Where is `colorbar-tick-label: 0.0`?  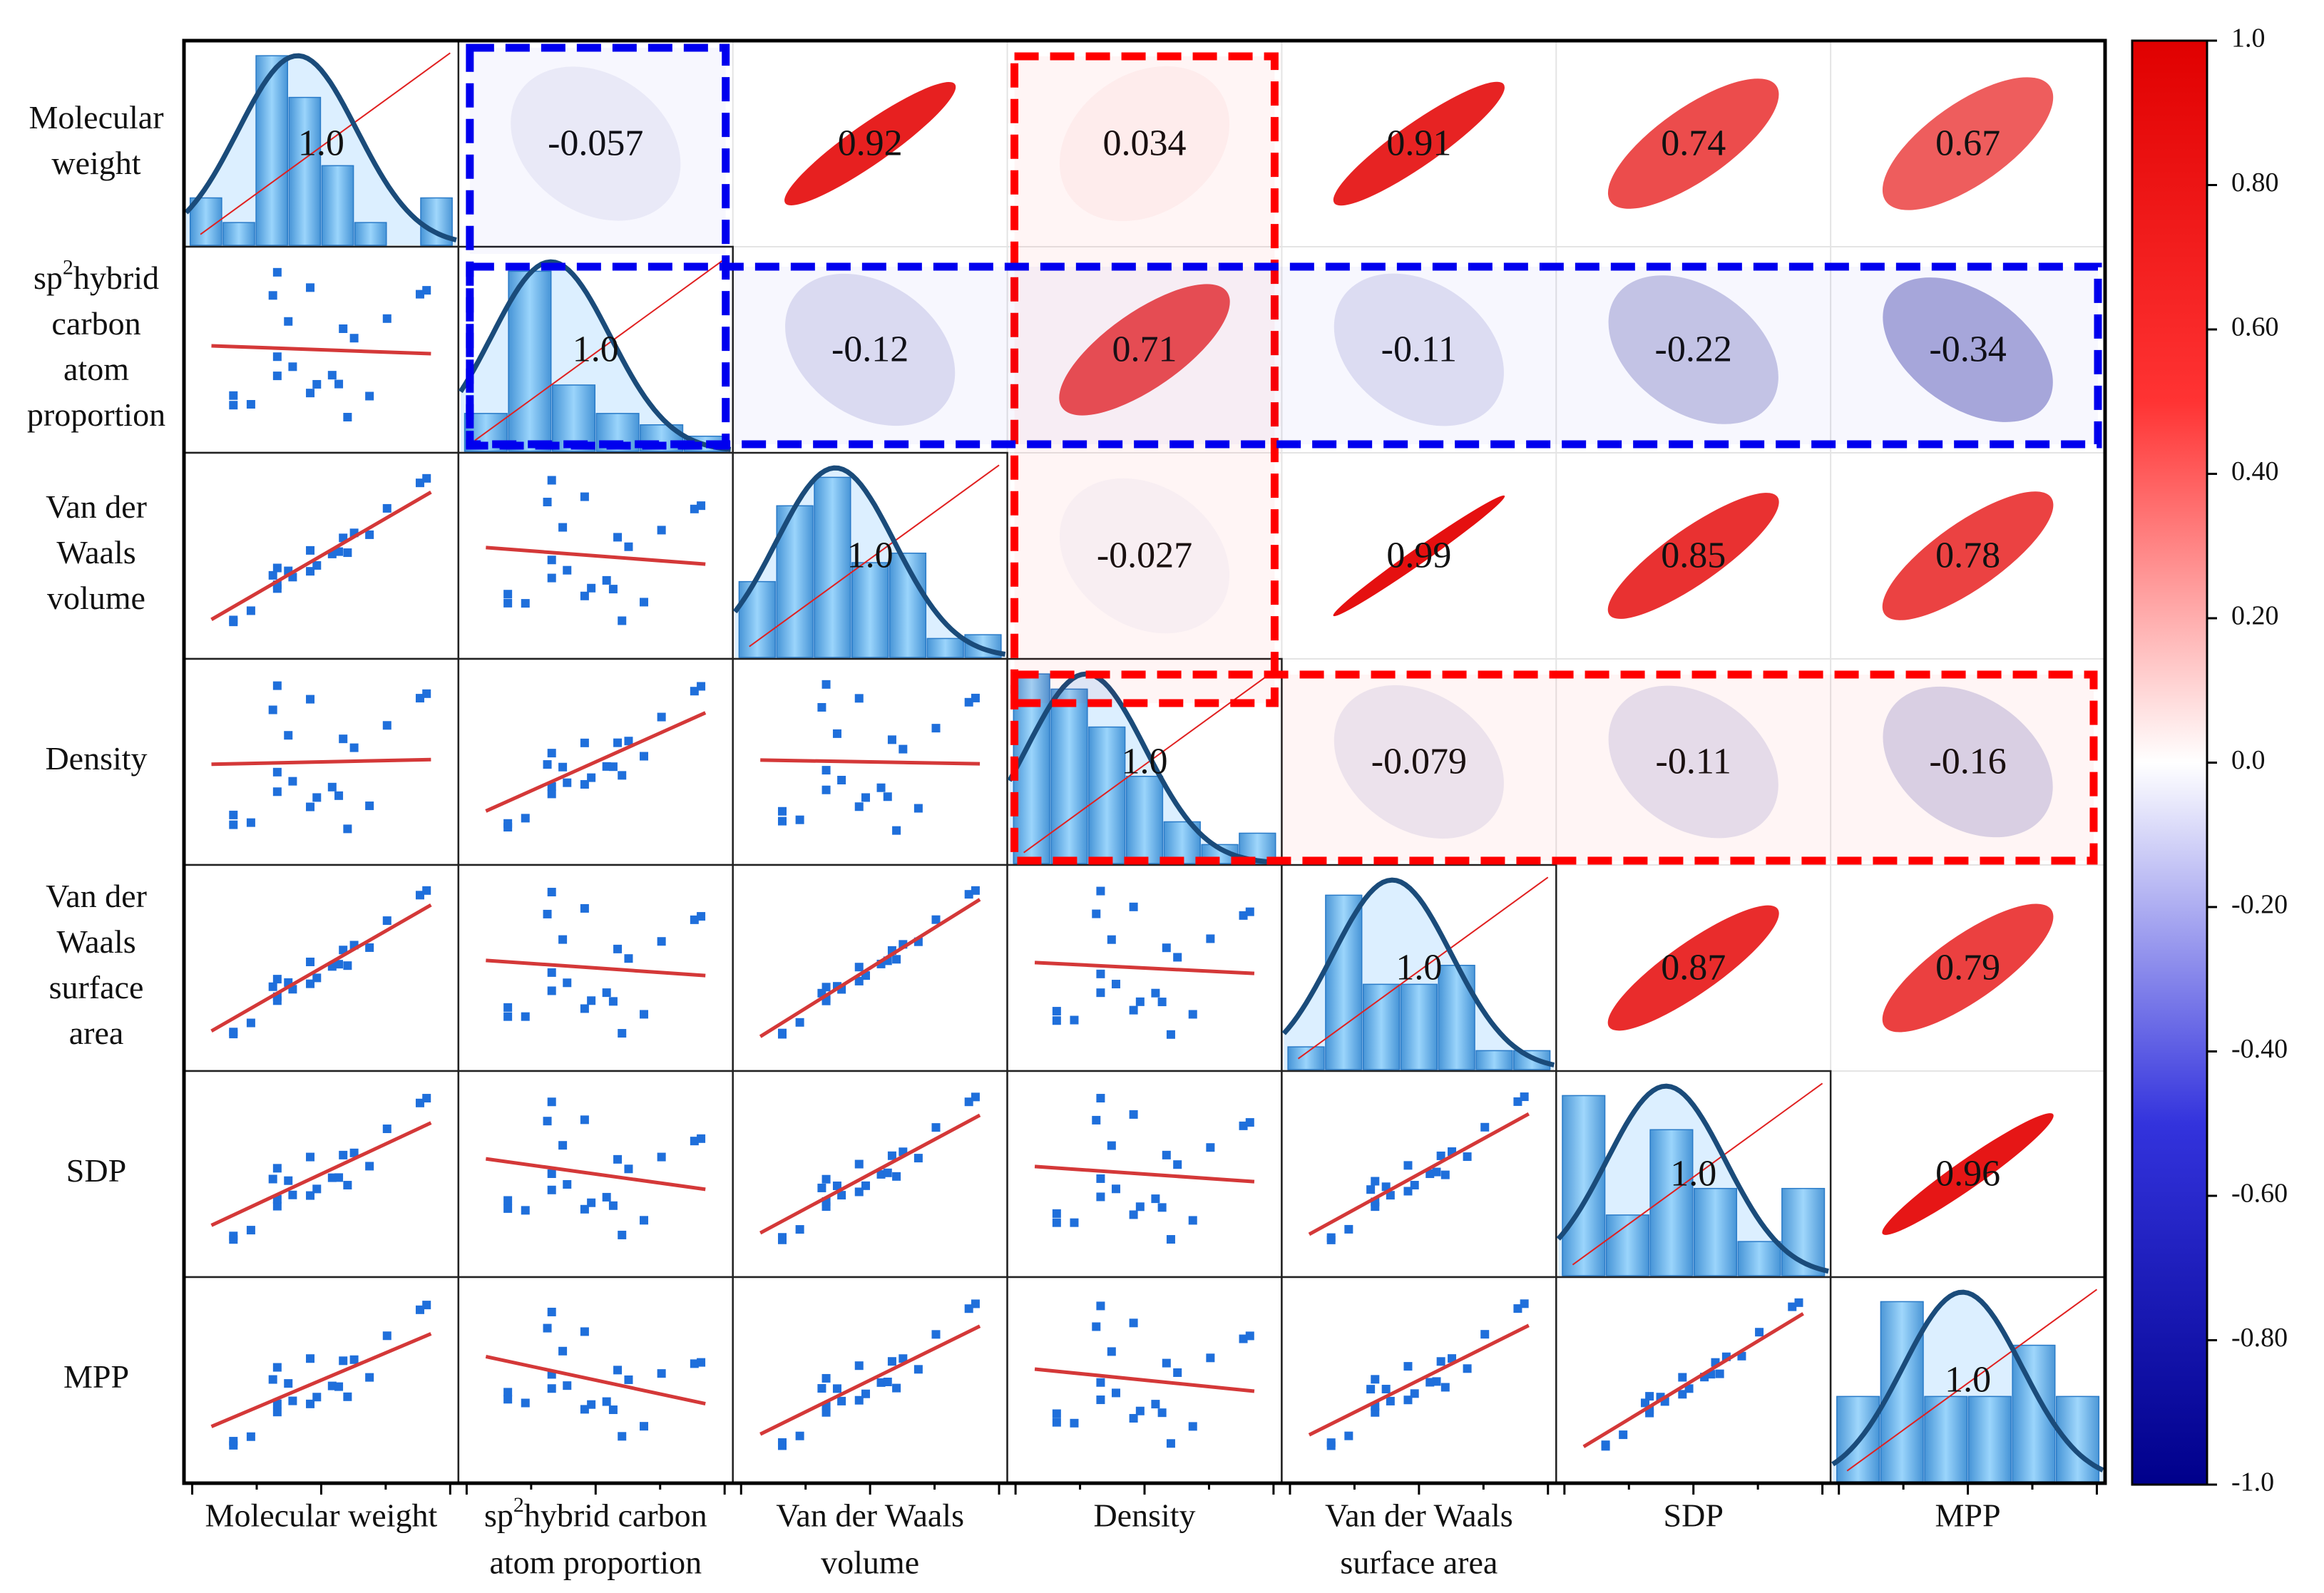 colorbar-tick-label: 0.0 is located at coordinates (2248, 760).